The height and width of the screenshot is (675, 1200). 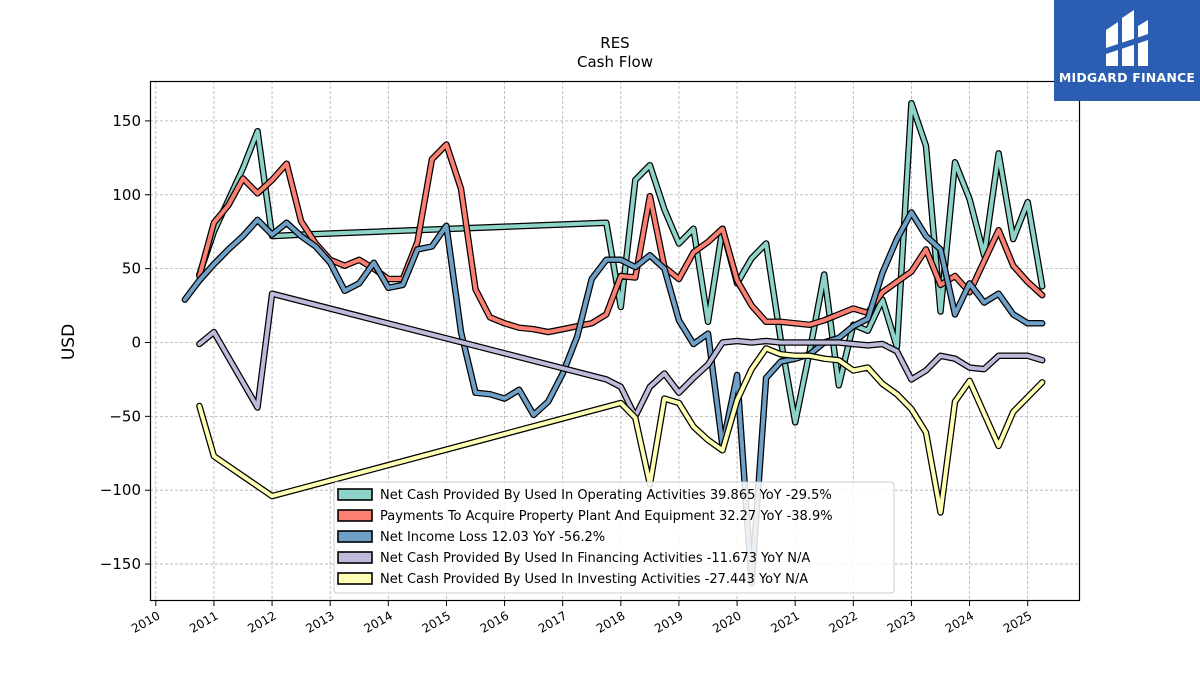 I want to click on x-tick-label: 2025, so click(x=1017, y=621).